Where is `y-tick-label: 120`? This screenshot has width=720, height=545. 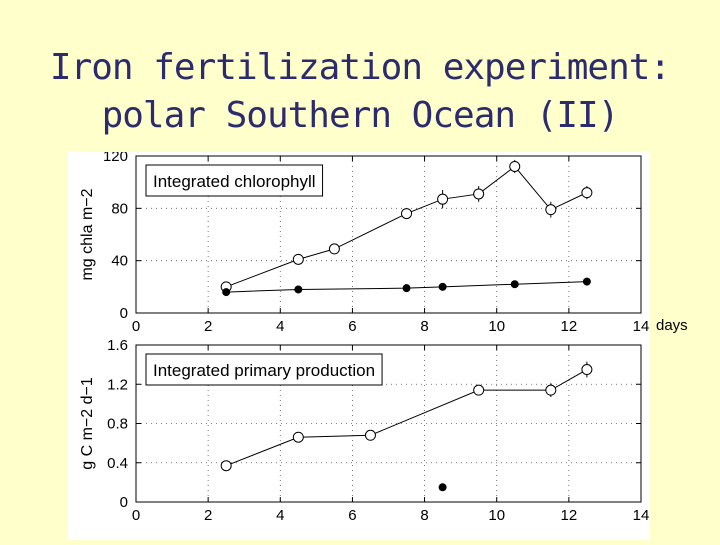
y-tick-label: 120 is located at coordinates (115, 158).